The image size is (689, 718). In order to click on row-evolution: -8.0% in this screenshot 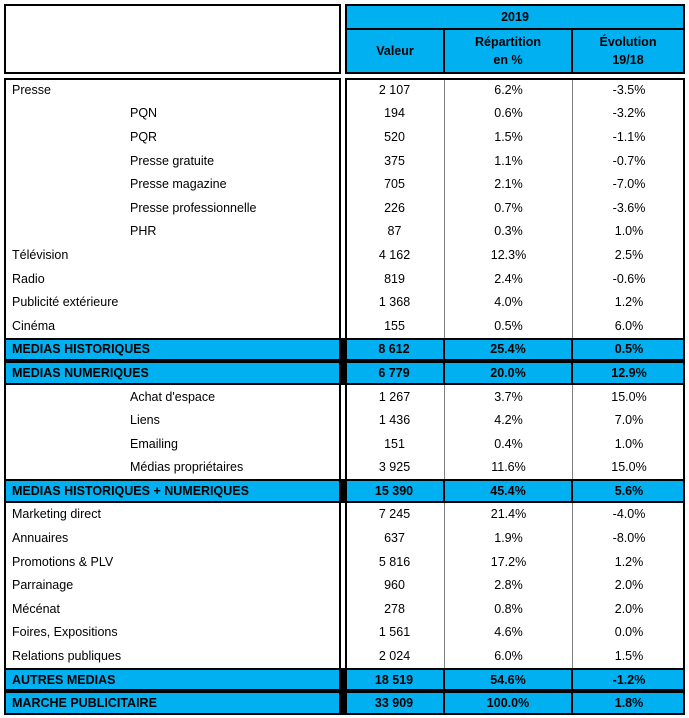, I will do `click(629, 538)`.